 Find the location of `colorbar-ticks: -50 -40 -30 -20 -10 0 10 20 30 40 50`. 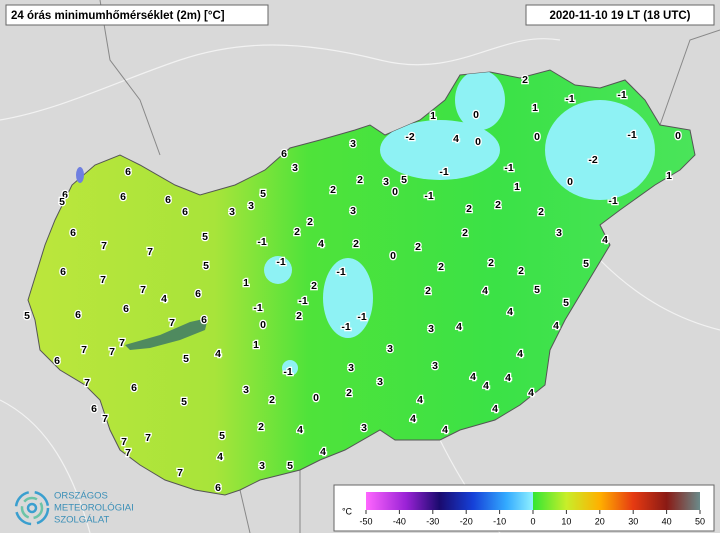

colorbar-ticks: -50 -40 -30 -20 -10 0 10 20 30 40 50 is located at coordinates (532, 518).